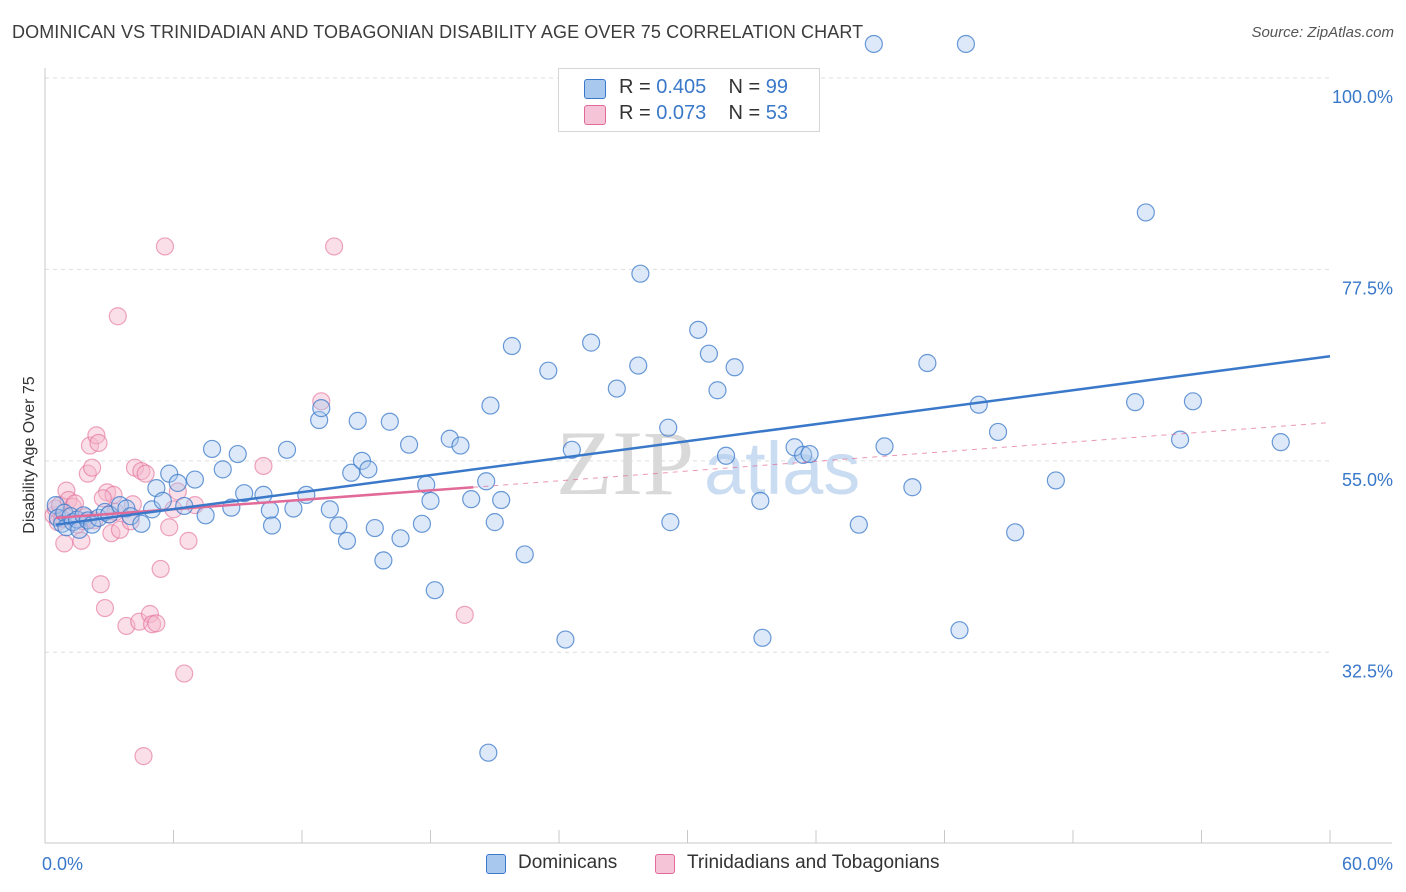  Describe the element at coordinates (1322, 32) in the screenshot. I see `source-label: Source: ZipAtlas.com` at that location.